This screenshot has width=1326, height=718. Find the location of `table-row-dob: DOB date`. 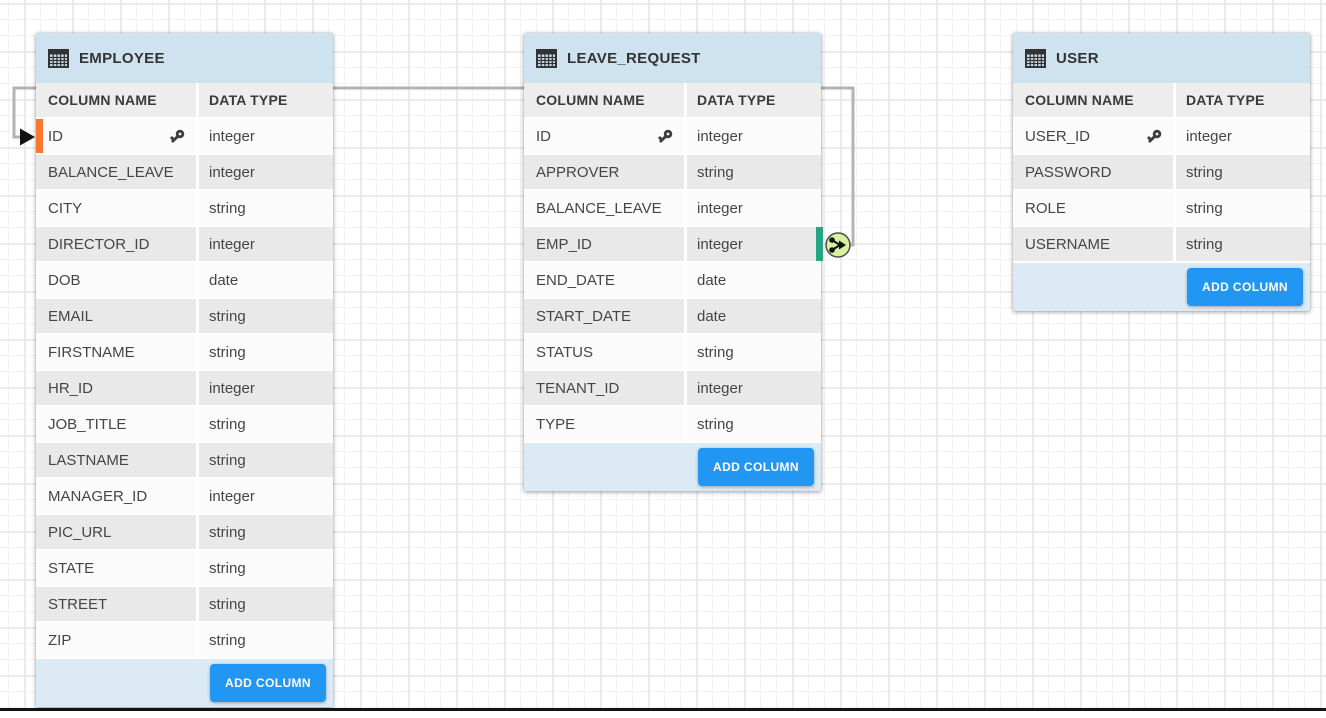

table-row-dob: DOB date is located at coordinates (184, 281).